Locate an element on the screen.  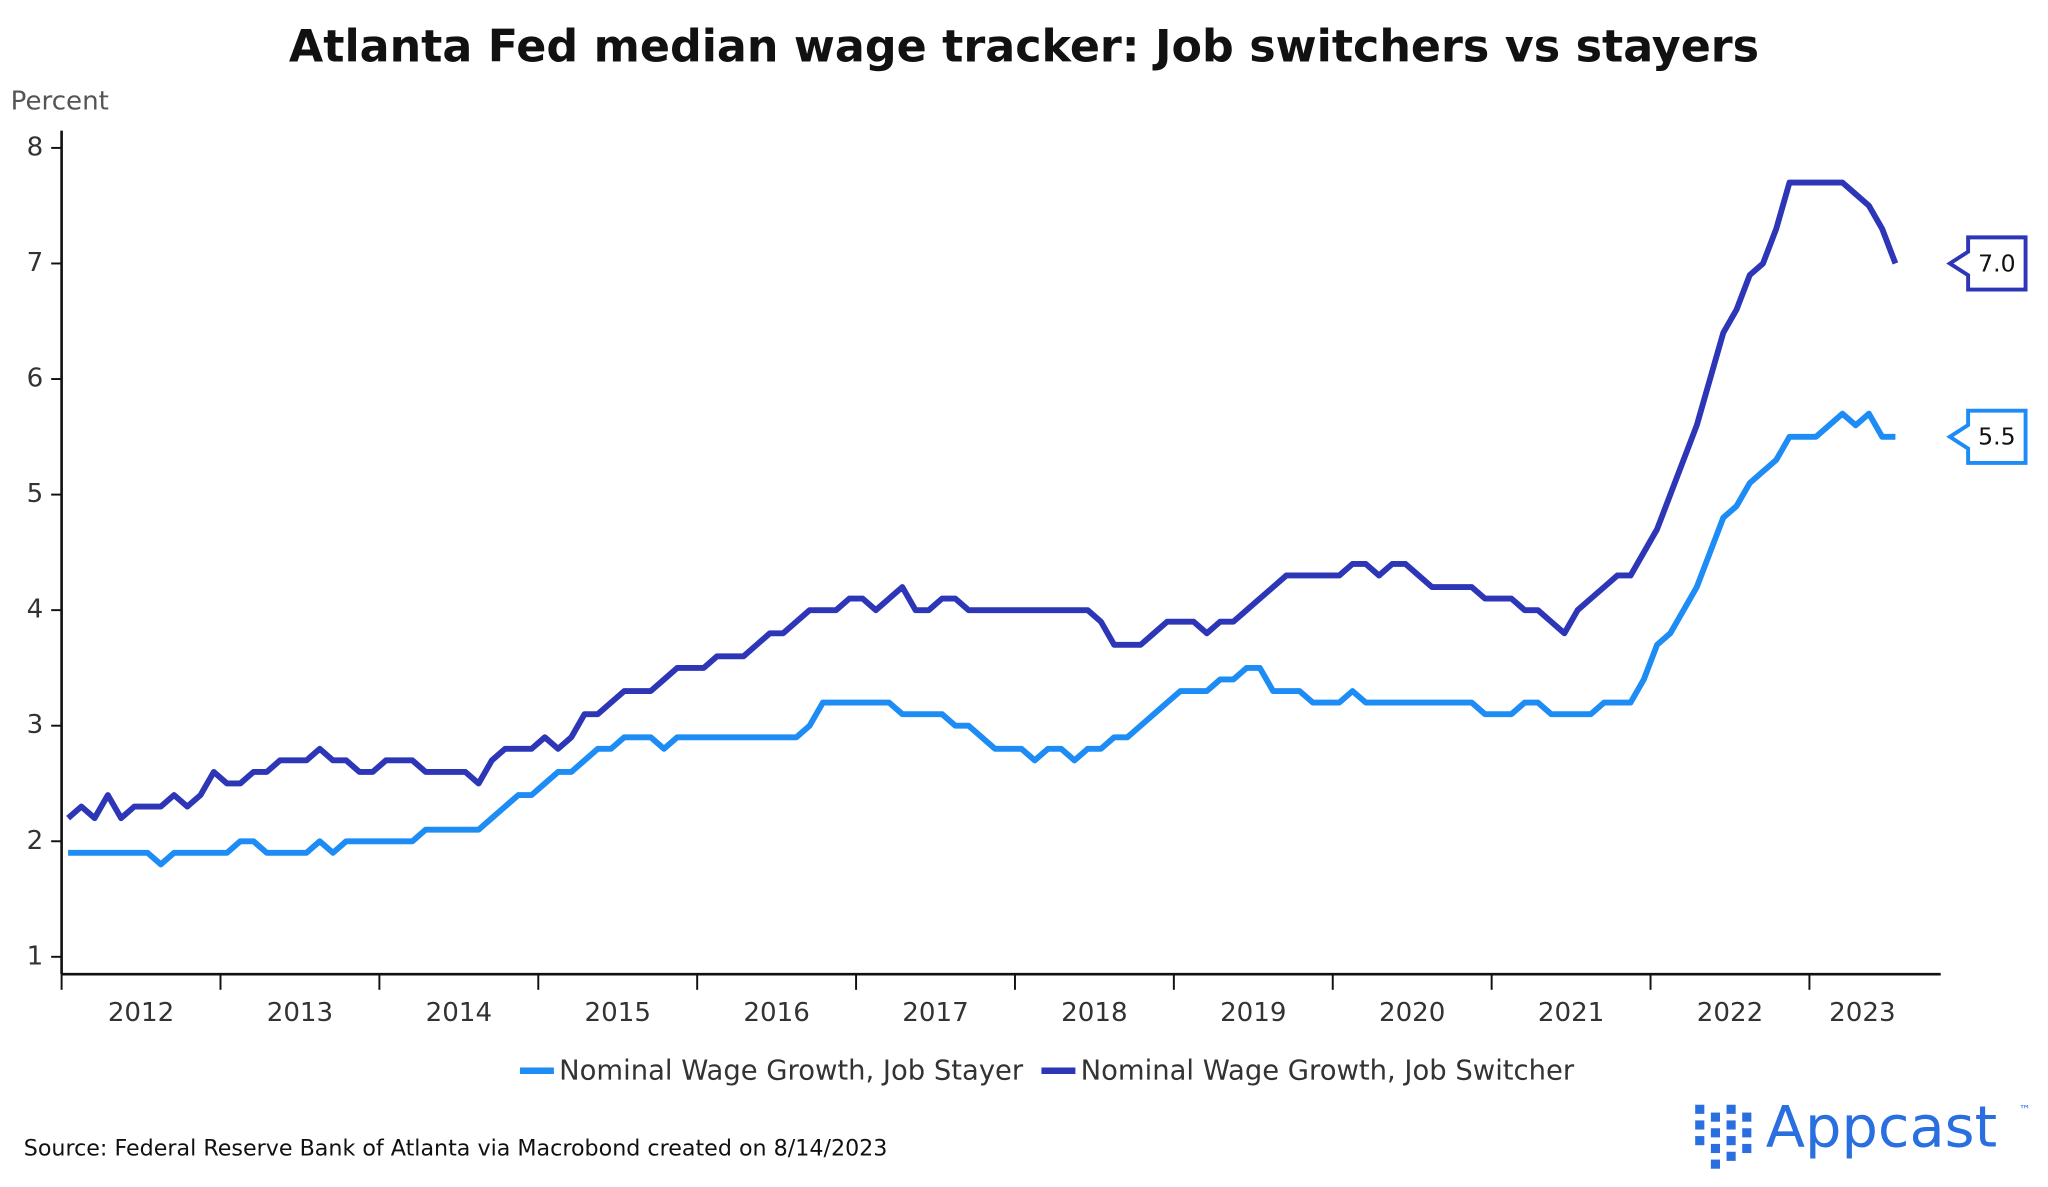
x-tick-label: 2021 is located at coordinates (1571, 1013).